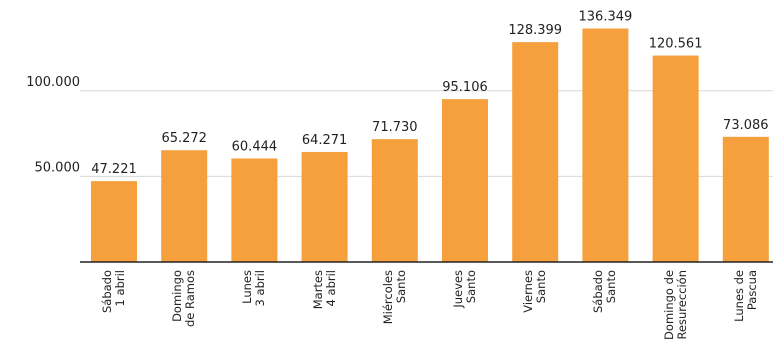  Describe the element at coordinates (255, 146) in the screenshot. I see `value-label: 60.444` at that location.